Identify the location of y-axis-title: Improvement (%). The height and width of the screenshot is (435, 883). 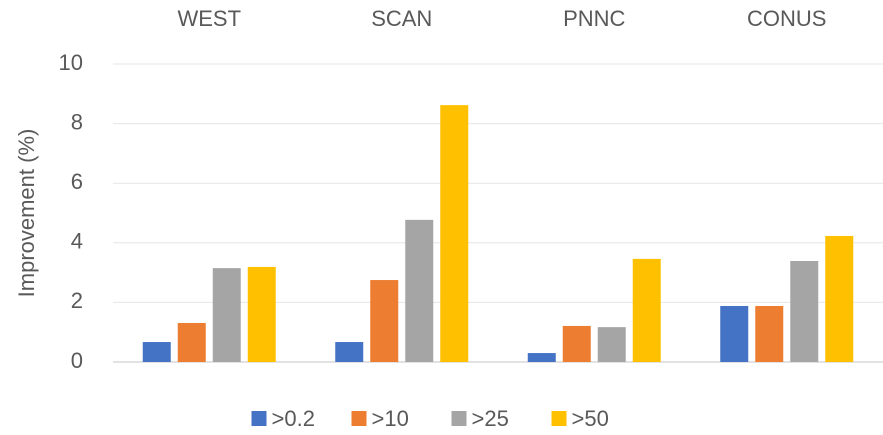
(26, 213).